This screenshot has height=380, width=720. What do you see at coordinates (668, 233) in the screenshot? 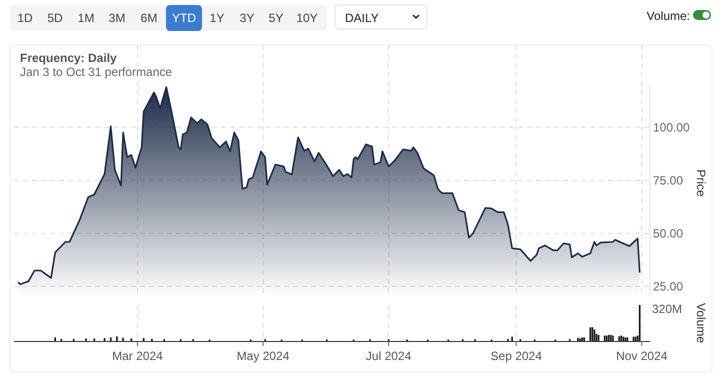
I see `y-tick-label: 50.00` at bounding box center [668, 233].